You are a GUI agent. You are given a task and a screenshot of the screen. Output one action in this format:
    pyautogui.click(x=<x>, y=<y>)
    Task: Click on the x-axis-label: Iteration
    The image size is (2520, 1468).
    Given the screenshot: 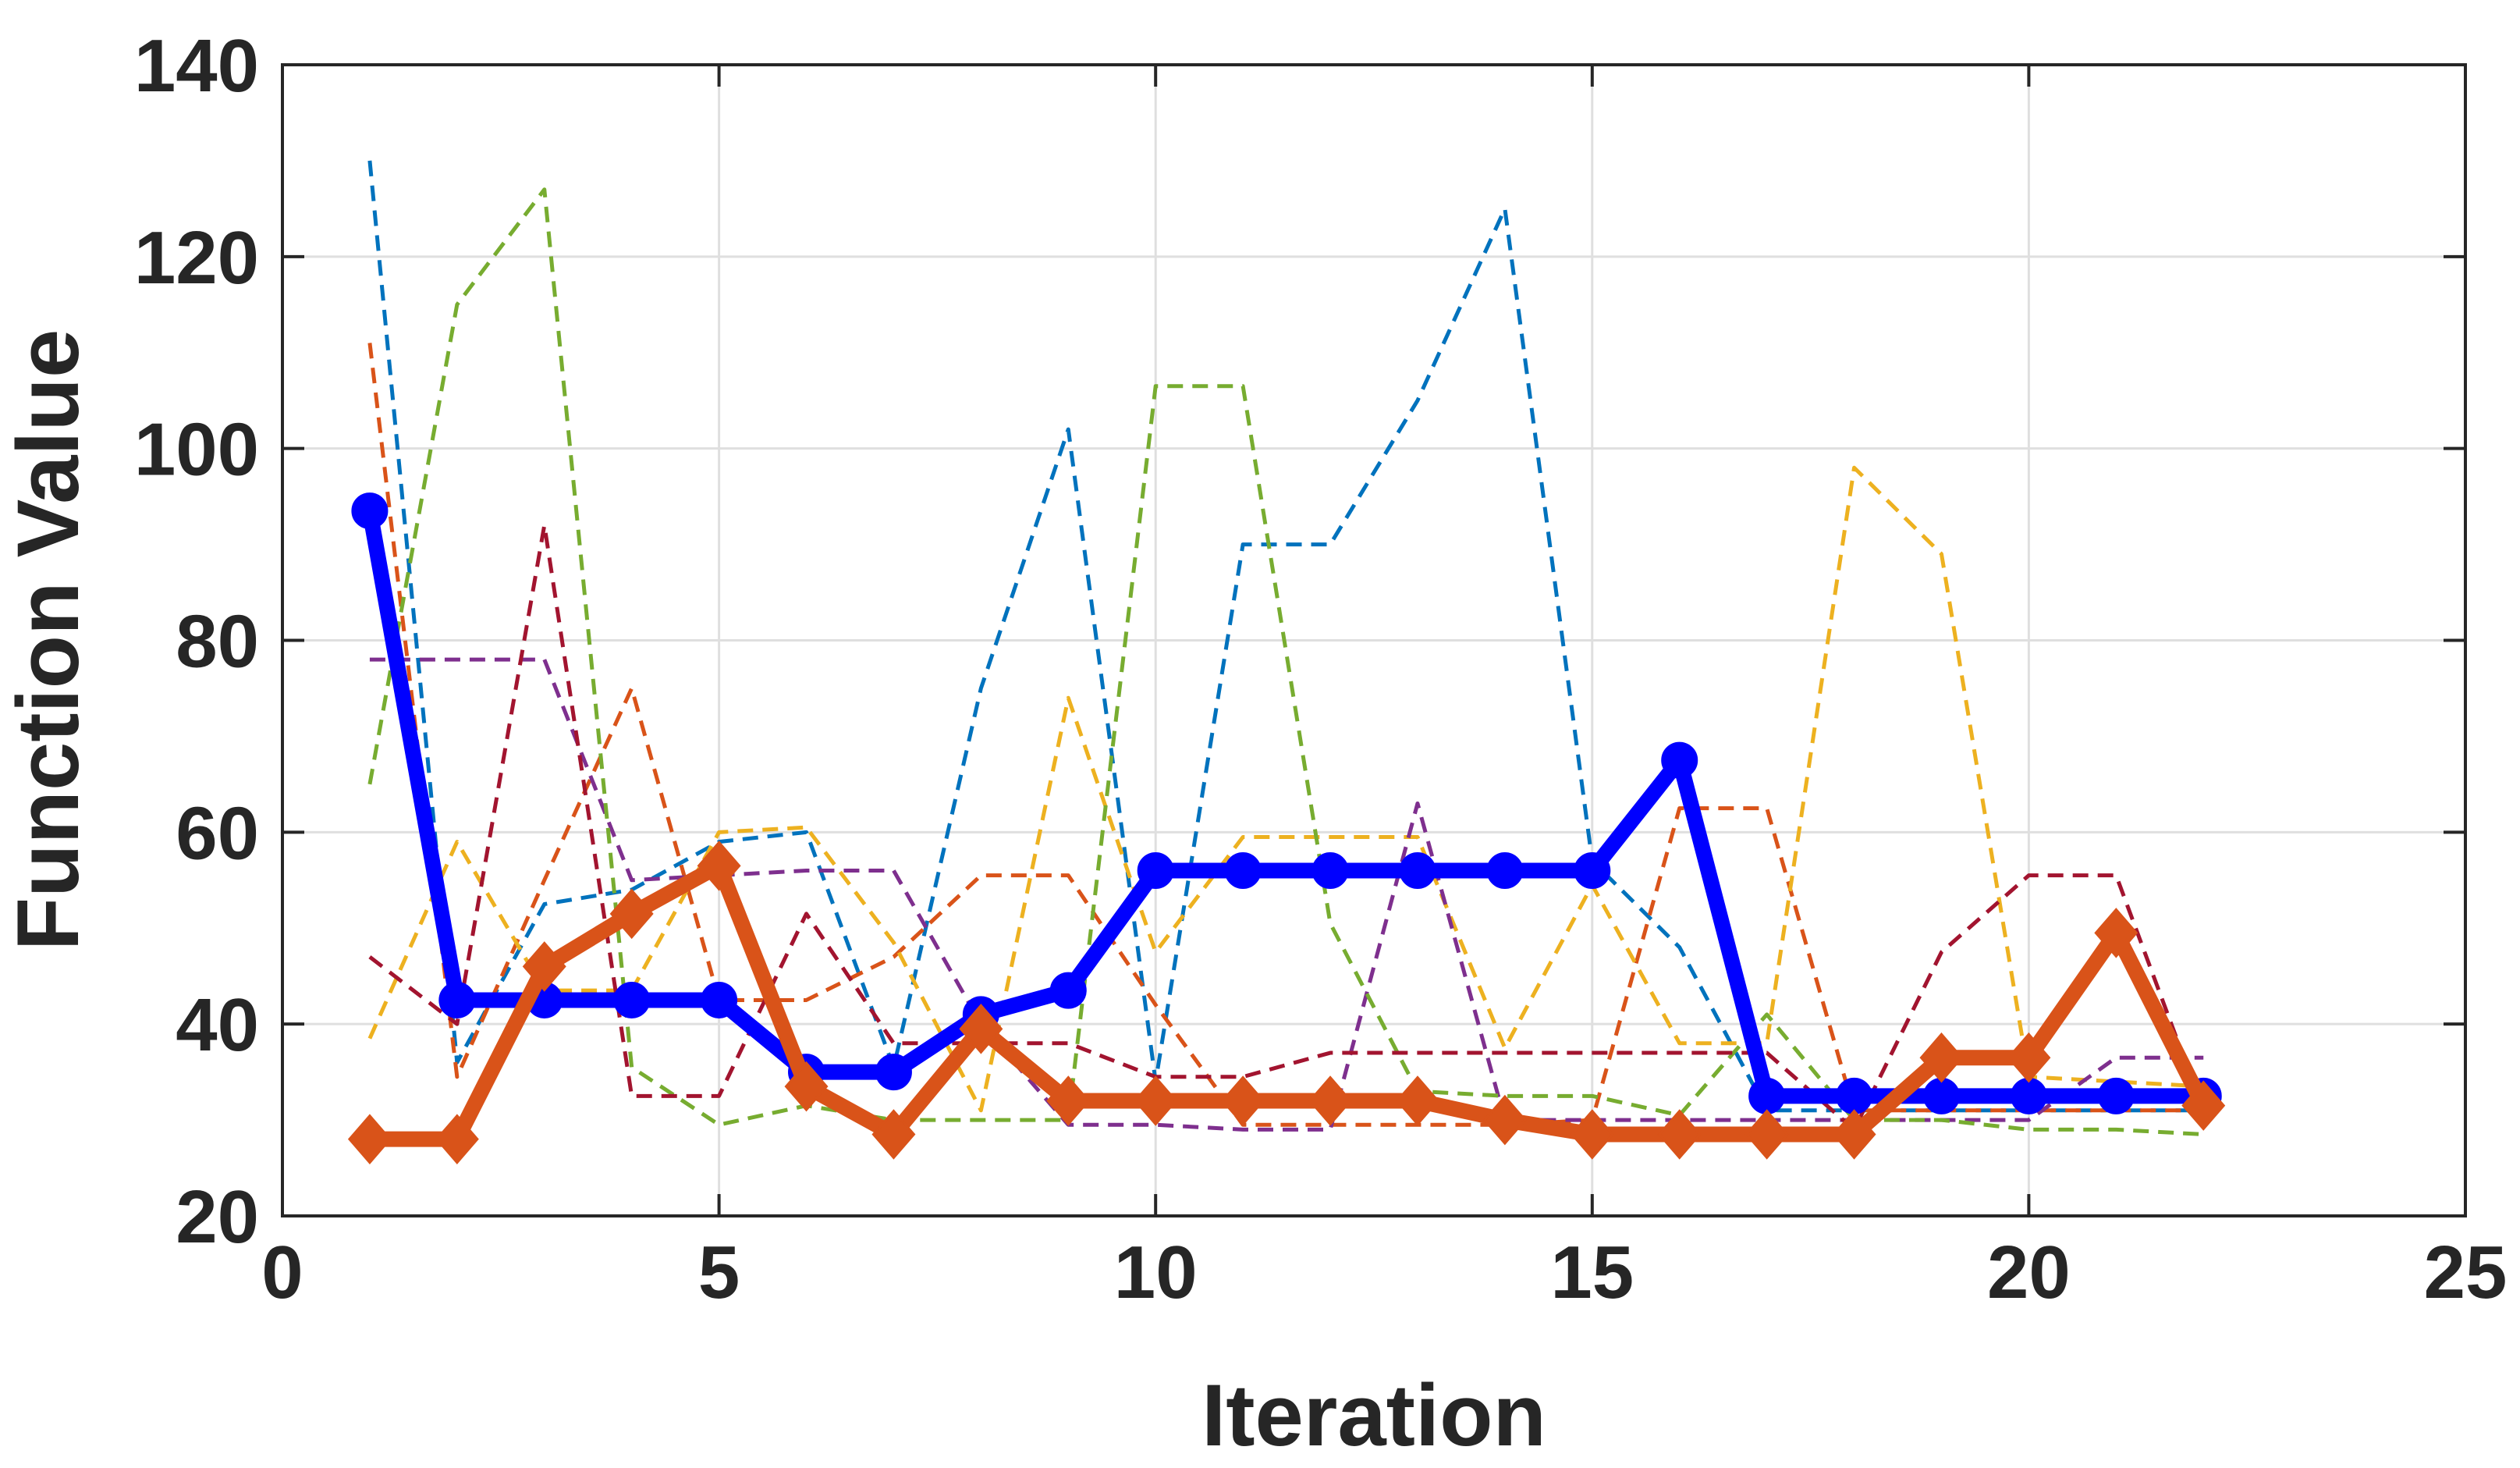 What is the action you would take?
    pyautogui.click(x=1373, y=1415)
    